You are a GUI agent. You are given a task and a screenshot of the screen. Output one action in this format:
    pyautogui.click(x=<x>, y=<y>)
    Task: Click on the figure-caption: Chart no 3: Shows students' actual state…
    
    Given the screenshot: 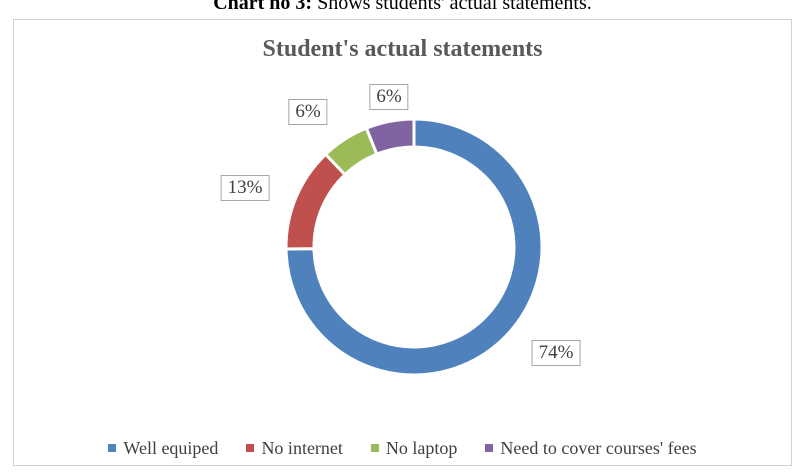 What is the action you would take?
    pyautogui.click(x=402, y=7)
    